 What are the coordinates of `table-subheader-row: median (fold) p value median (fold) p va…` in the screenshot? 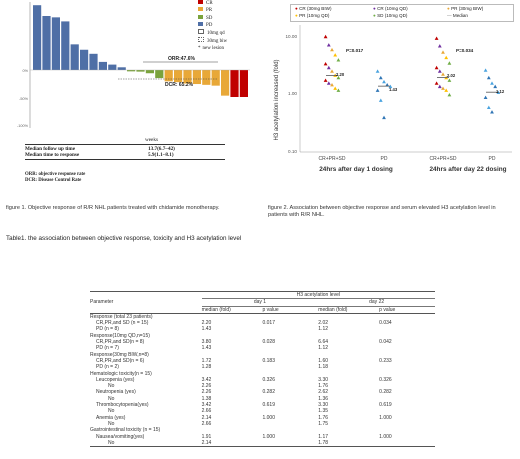 It's located at (262, 310).